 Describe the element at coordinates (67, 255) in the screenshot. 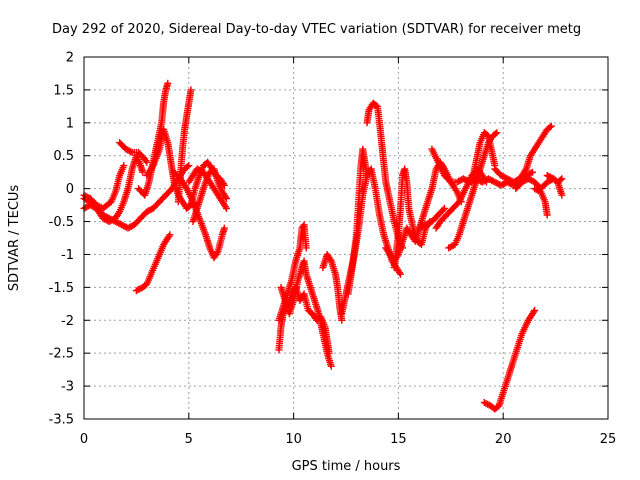

I see `y-tick-label: -1` at that location.